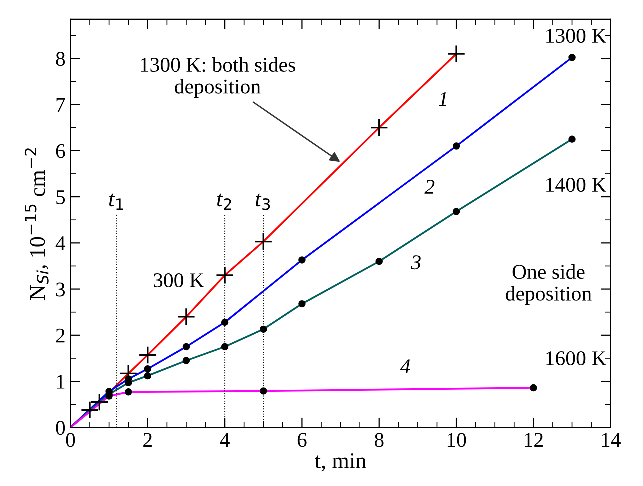 This screenshot has height=486, width=643. I want to click on annotation: 2, so click(429, 187).